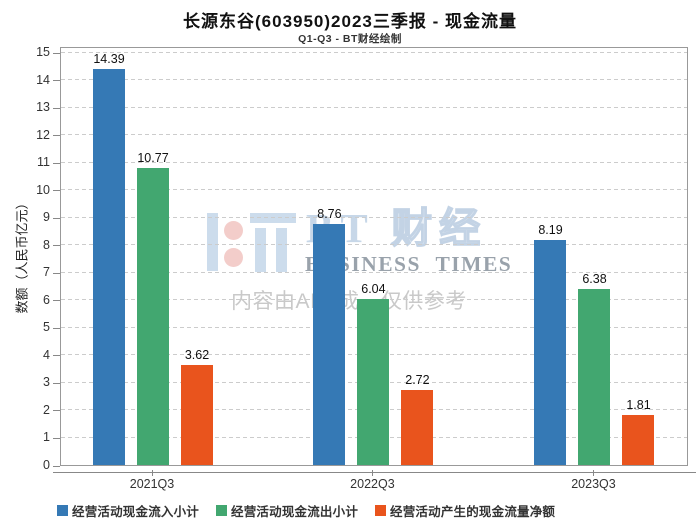 The width and height of the screenshot is (700, 524). Describe the element at coordinates (43, 134) in the screenshot. I see `y-tick-label: 12` at that location.